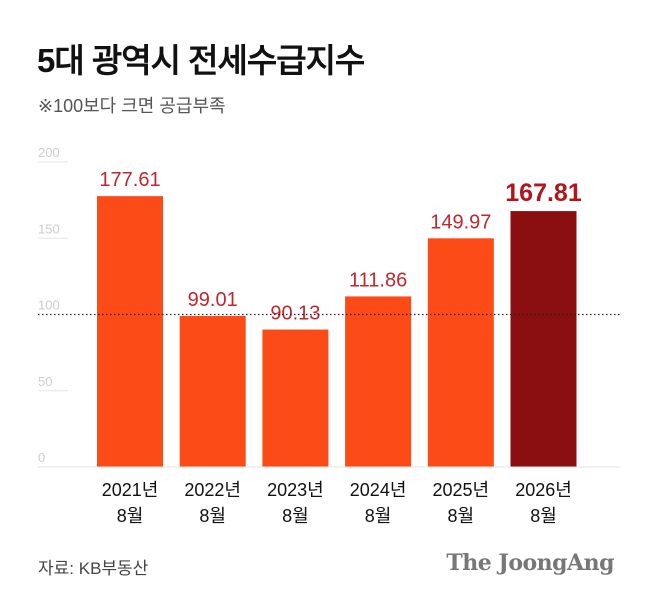 This screenshot has width=658, height=602. What do you see at coordinates (378, 490) in the screenshot?
I see `x-tick-label: 2024년` at bounding box center [378, 490].